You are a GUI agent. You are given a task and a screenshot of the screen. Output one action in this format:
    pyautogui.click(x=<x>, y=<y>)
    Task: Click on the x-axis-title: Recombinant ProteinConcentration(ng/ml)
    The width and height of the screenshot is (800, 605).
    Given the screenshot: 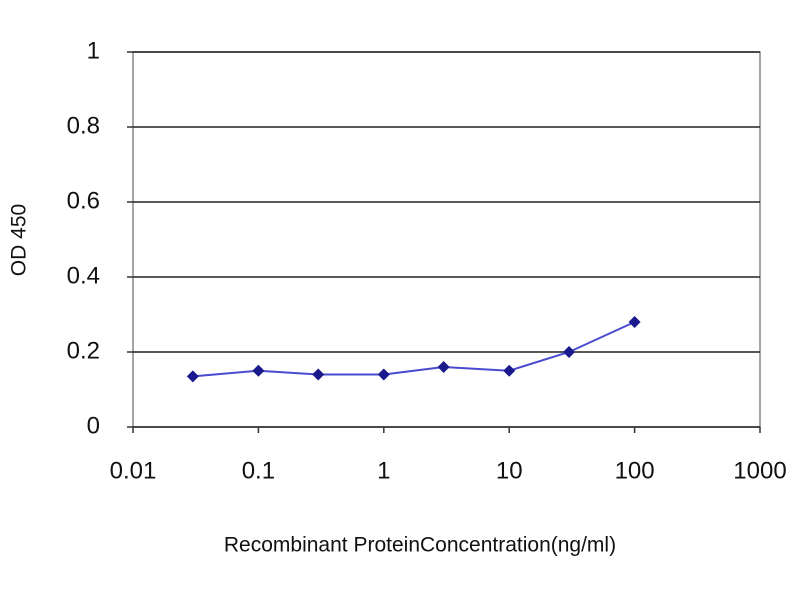 What is the action you would take?
    pyautogui.click(x=420, y=545)
    